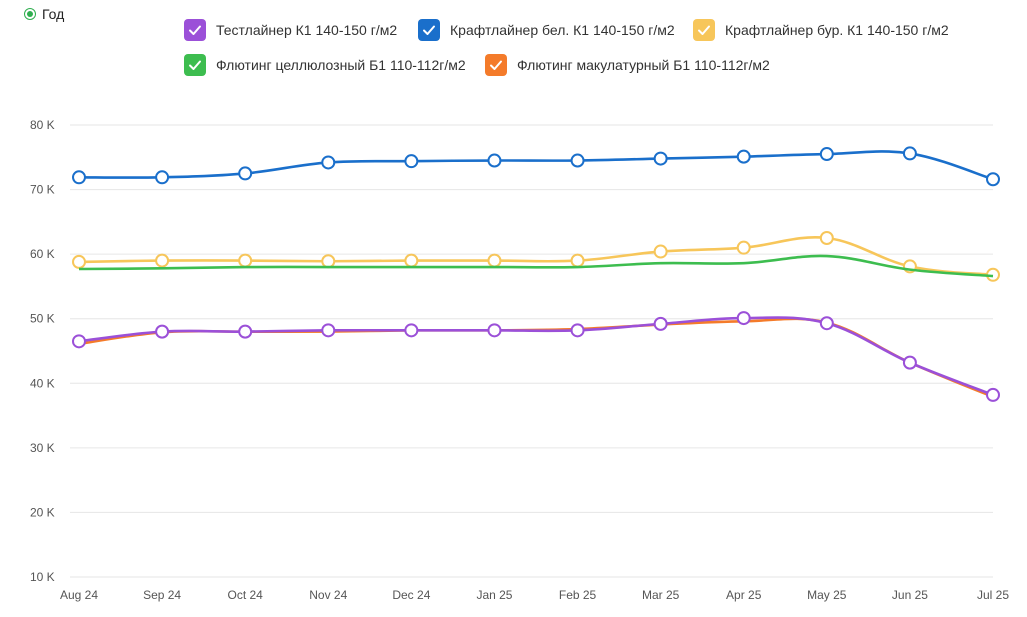 Image resolution: width=1027 pixels, height=617 pixels. What do you see at coordinates (53, 14) in the screenshot?
I see `period-label: Год` at bounding box center [53, 14].